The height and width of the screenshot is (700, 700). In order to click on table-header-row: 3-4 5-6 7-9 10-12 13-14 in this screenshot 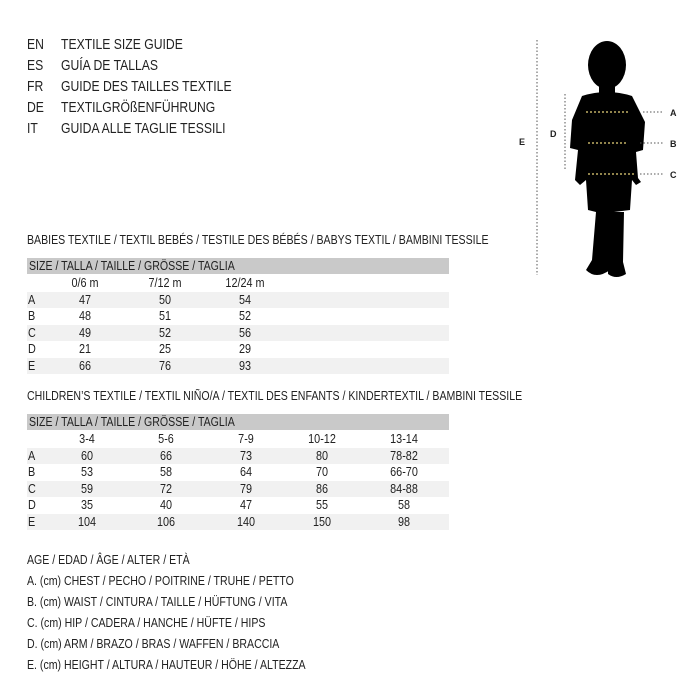, I will do `click(238, 439)`.